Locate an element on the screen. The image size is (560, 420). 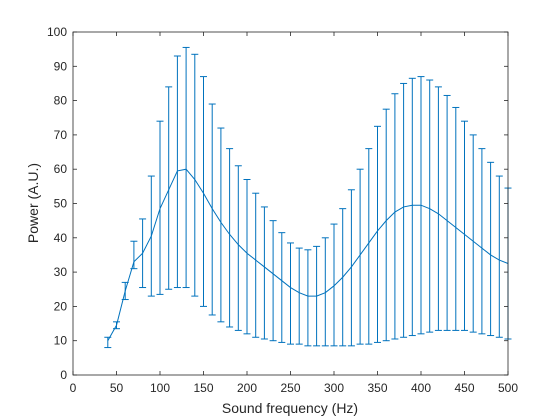
y-axis-label: Power (A.U.) is located at coordinates (33, 203).